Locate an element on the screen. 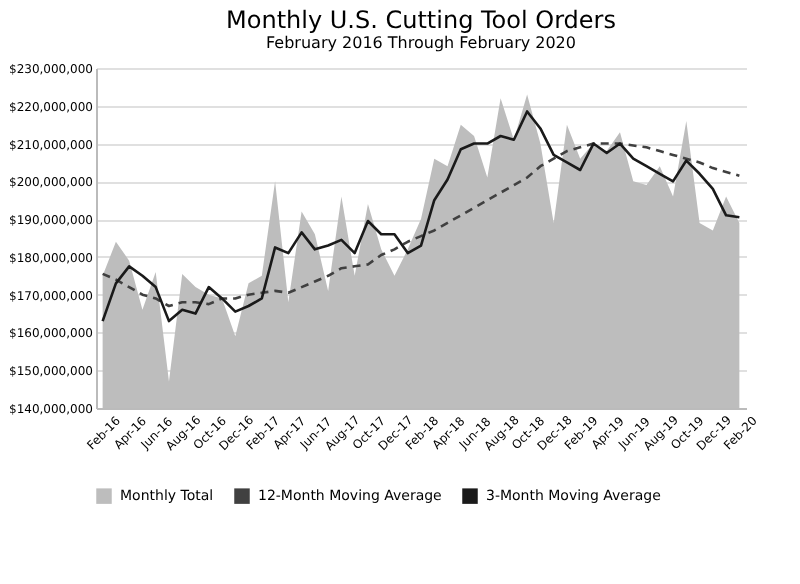  chart-subtitle: February 2016 Through February 2020 is located at coordinates (421, 43).